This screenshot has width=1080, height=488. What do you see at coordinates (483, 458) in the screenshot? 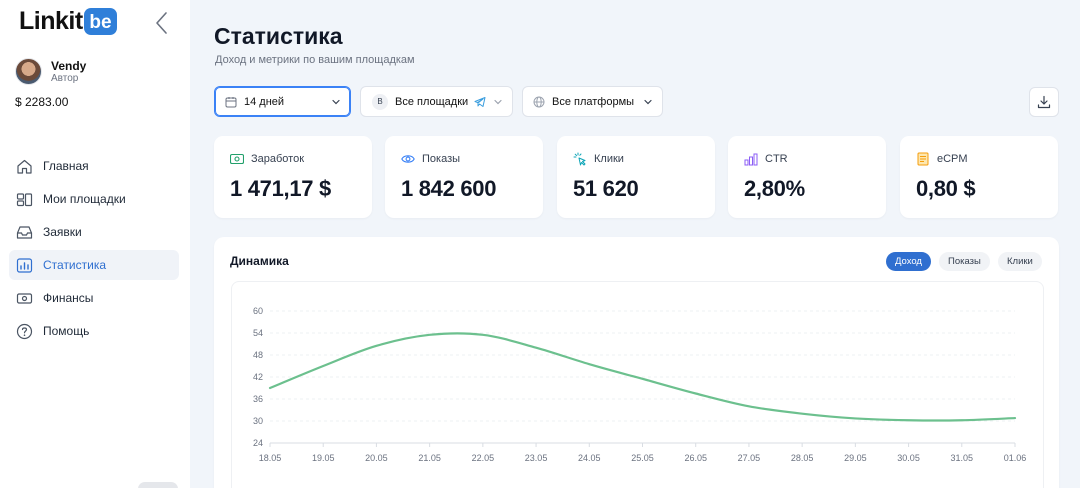
I see `x-tick-label: 22.05` at bounding box center [483, 458].